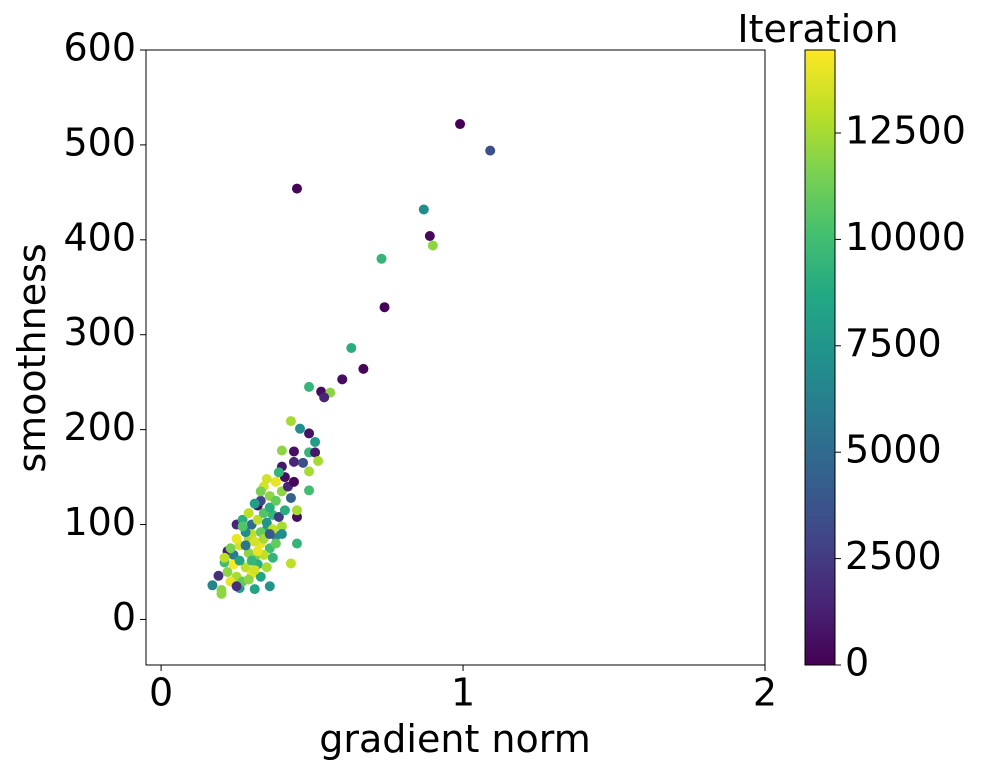  What do you see at coordinates (99, 237) in the screenshot?
I see `y-tick-label: 400` at bounding box center [99, 237].